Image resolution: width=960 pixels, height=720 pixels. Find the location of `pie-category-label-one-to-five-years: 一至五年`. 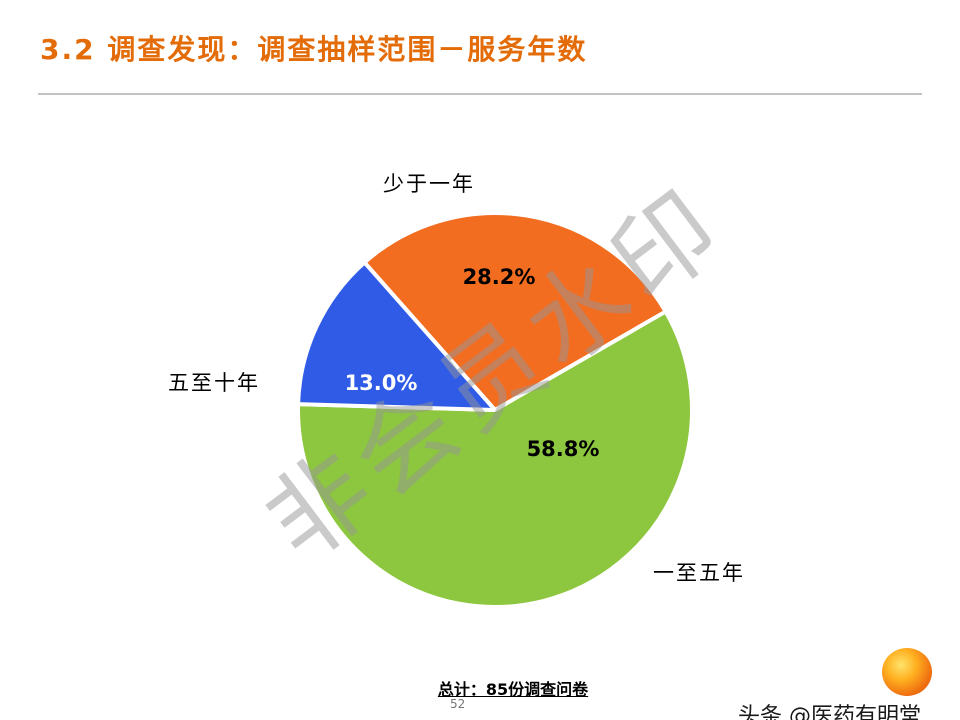

pie-category-label-one-to-five-years: 一至五年 is located at coordinates (699, 573).